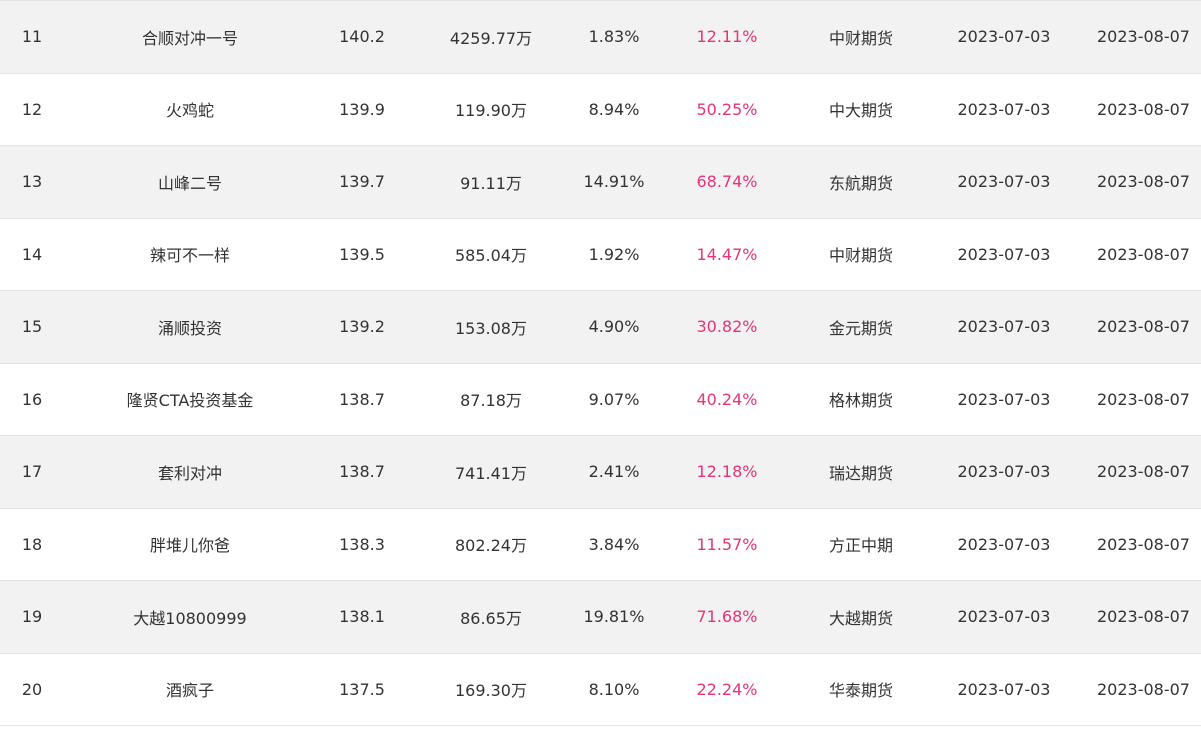 Image resolution: width=1201 pixels, height=737 pixels. What do you see at coordinates (860, 401) in the screenshot?
I see `broker-cell: 格林期货` at bounding box center [860, 401].